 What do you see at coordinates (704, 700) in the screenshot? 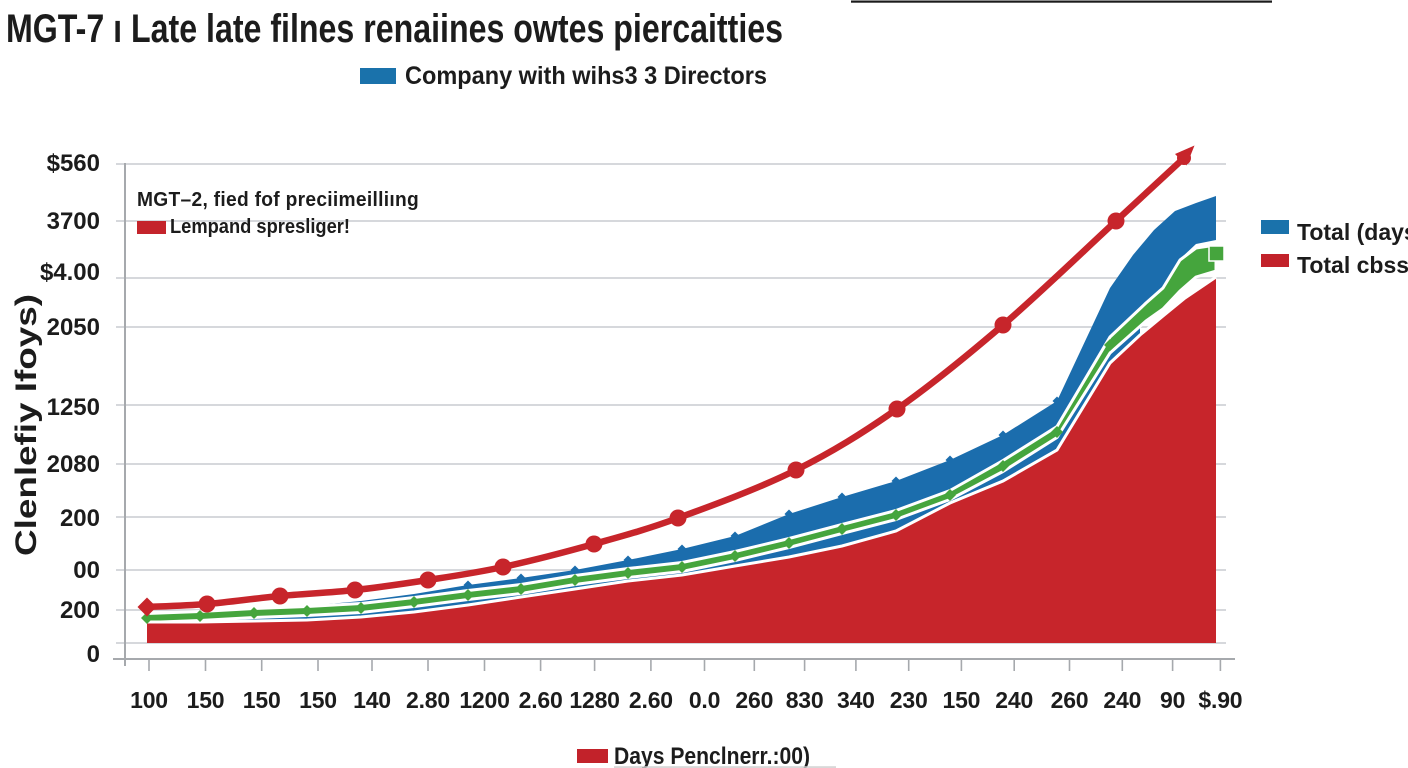
I see `svg-text: 0.0` at bounding box center [704, 700].